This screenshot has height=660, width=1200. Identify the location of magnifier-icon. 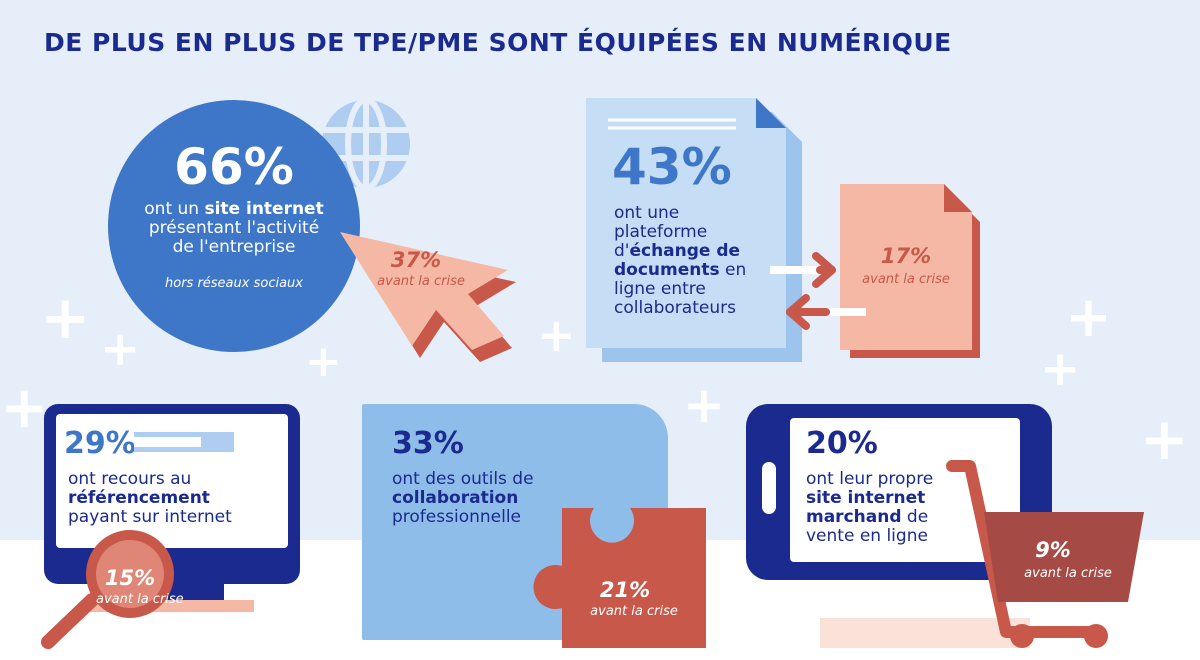
(107, 589).